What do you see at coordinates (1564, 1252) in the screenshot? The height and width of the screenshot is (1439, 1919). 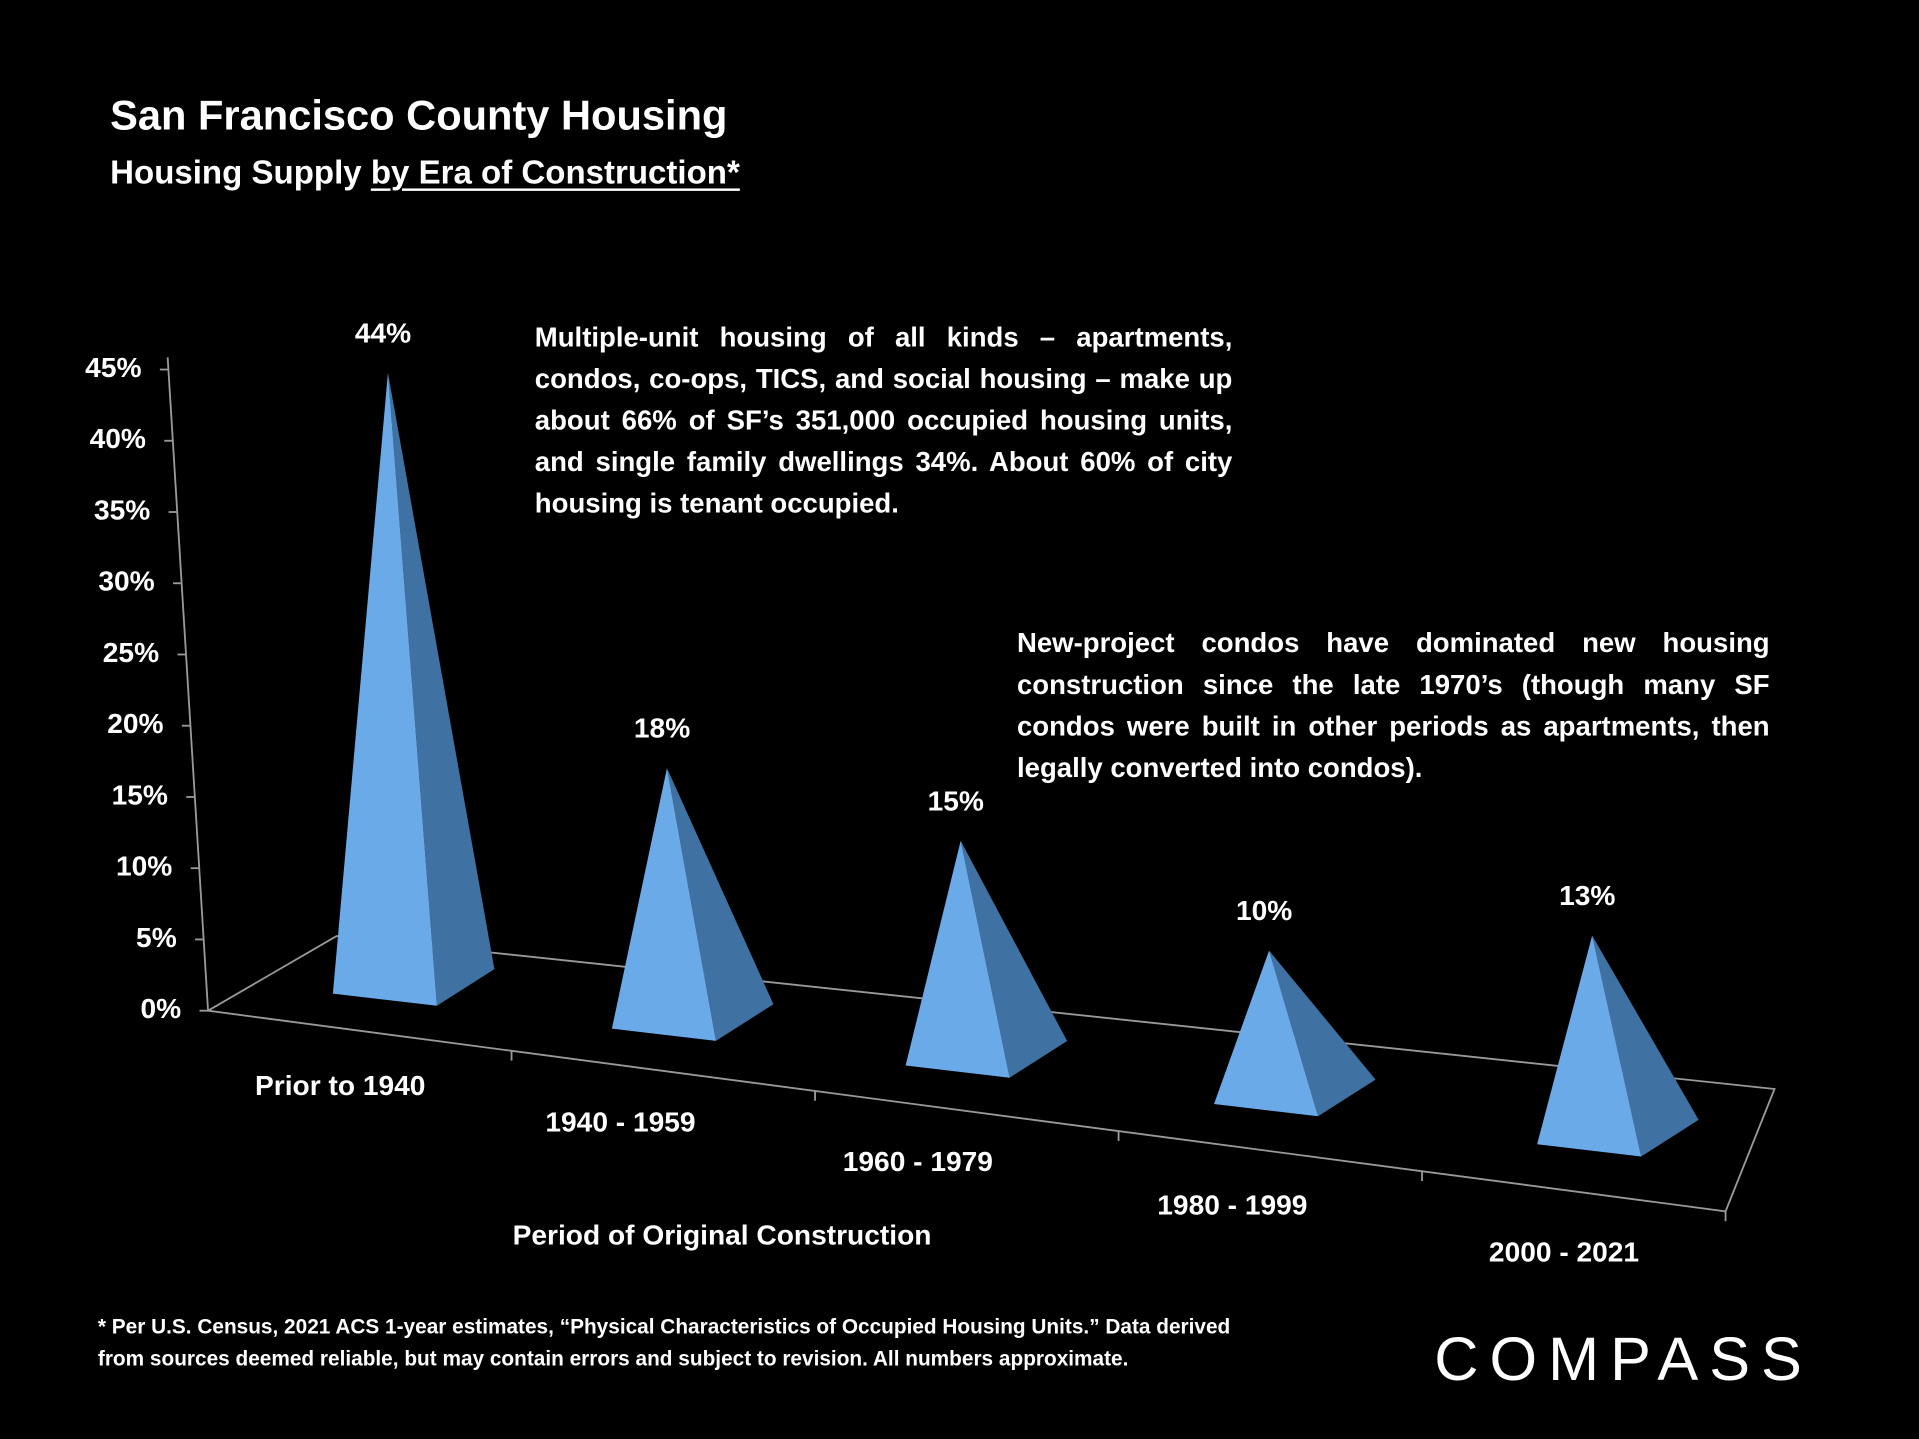 I see `x-tick-label: 2000 - 2021` at bounding box center [1564, 1252].